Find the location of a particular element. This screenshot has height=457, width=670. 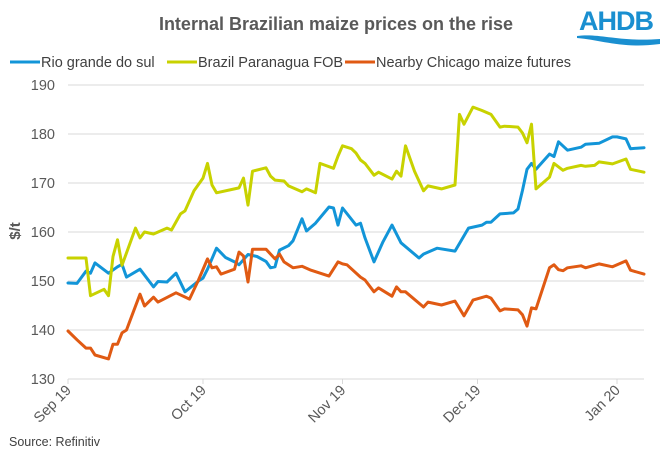

logo-text: AHDB is located at coordinates (616, 21).